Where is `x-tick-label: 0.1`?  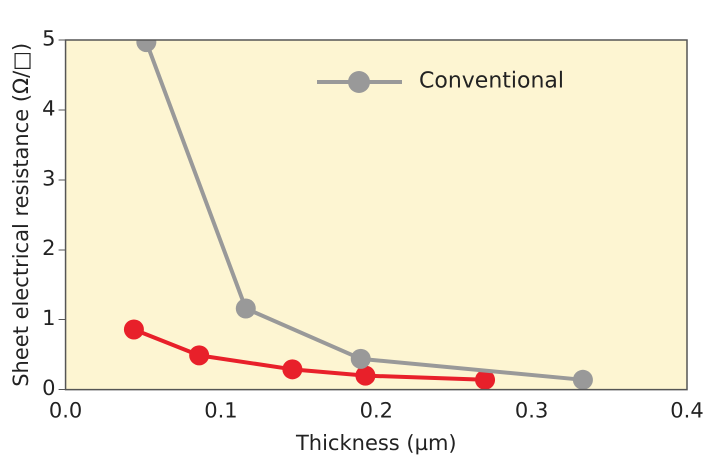
x-tick-label: 0.1 is located at coordinates (221, 410).